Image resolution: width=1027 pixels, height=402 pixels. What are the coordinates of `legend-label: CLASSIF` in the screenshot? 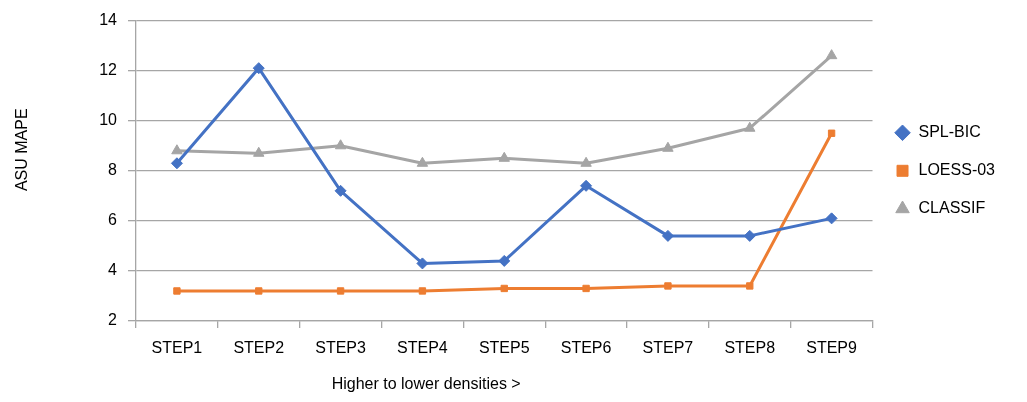 It's located at (952, 208).